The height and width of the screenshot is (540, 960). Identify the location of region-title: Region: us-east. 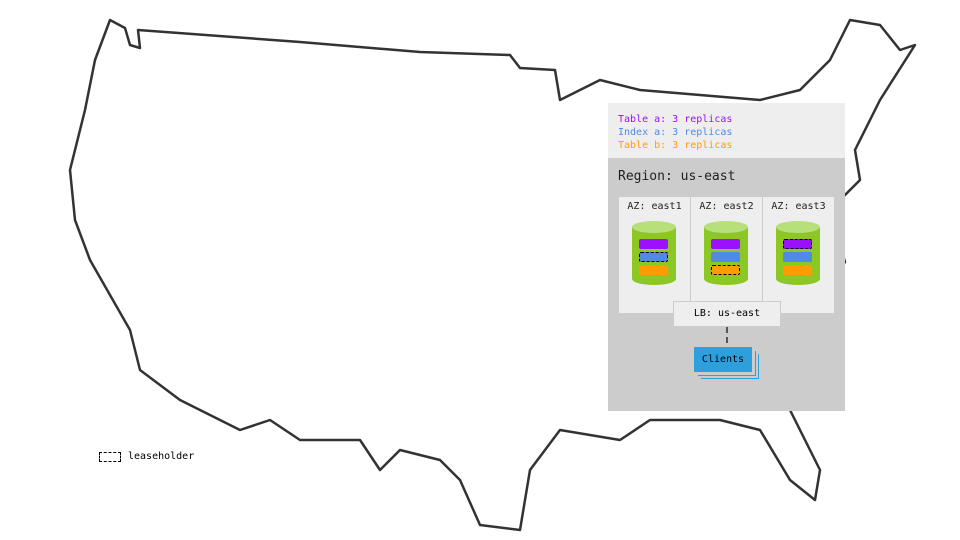
(677, 176).